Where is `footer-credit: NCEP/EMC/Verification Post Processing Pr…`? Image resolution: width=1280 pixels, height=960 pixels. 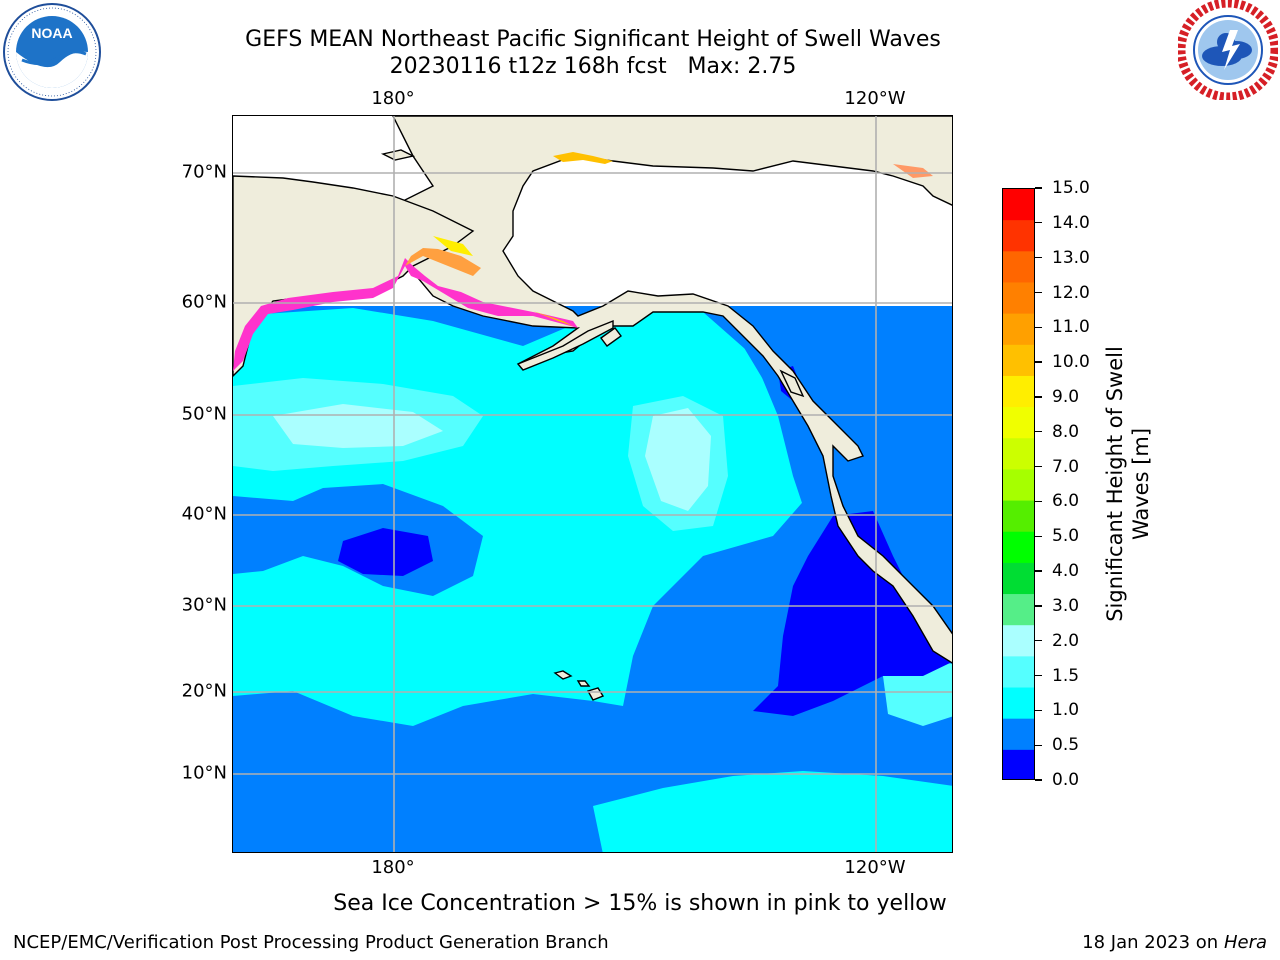 footer-credit: NCEP/EMC/Verification Post Processing Pr… is located at coordinates (311, 942).